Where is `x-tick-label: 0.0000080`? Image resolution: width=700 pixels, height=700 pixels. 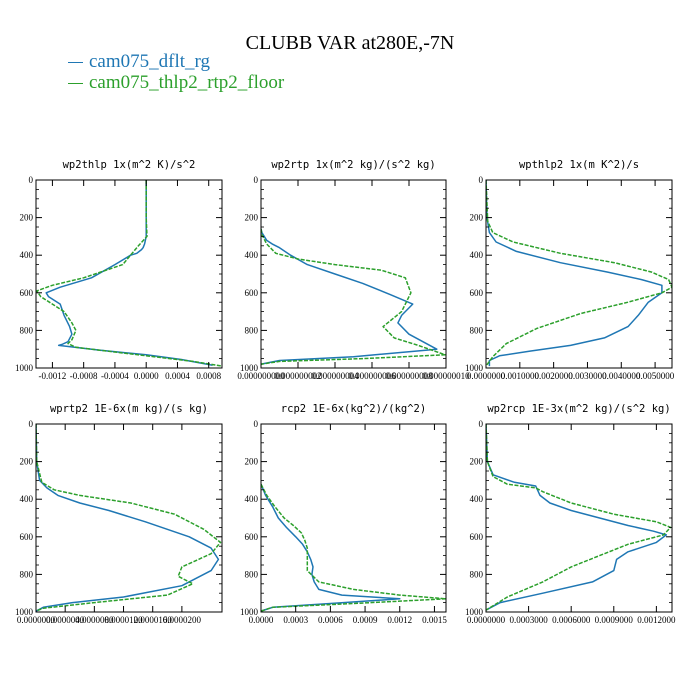
x-tick-label: 0.0000080 is located at coordinates (94, 620).